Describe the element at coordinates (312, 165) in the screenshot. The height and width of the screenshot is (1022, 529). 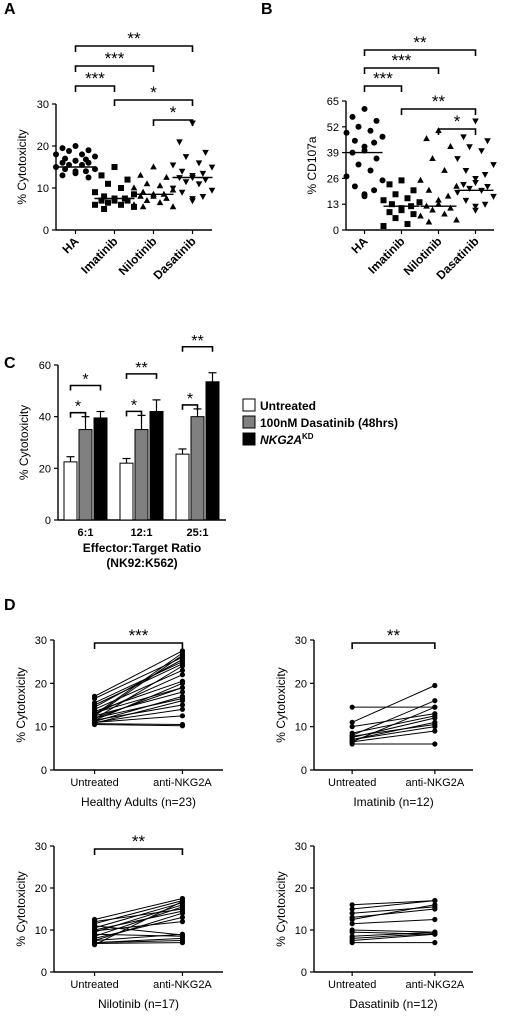
I see `y-axis-label: % CD107a` at that location.